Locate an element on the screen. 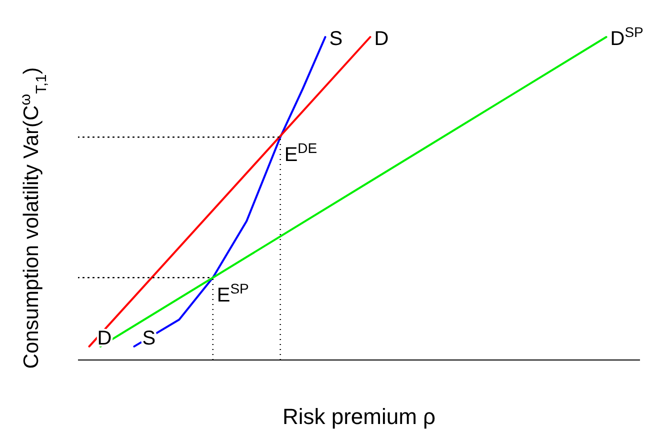 This screenshot has height=442, width=652. x-axis-title: Risk premium ρ is located at coordinates (359, 416).